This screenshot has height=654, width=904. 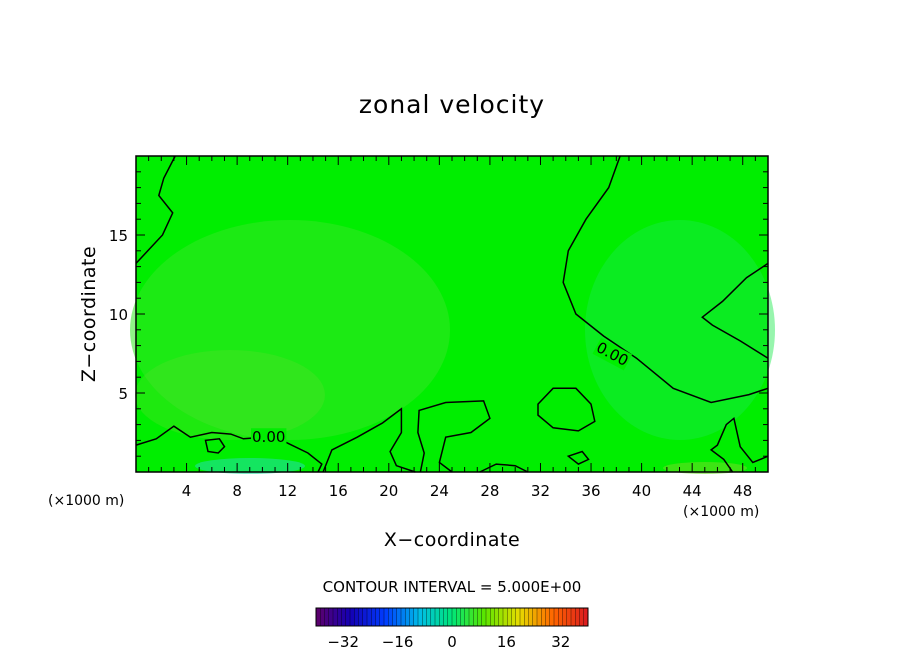 I want to click on x-tick-label: 32, so click(x=540, y=491).